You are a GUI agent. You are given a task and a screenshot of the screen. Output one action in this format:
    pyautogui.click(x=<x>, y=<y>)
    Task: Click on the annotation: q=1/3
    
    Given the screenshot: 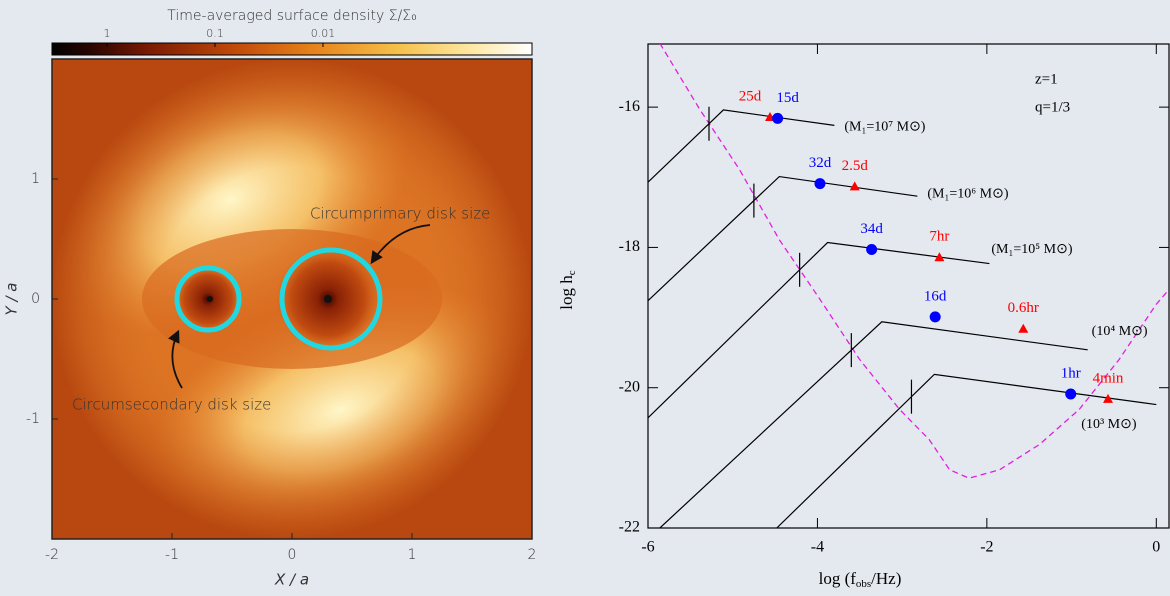 What is the action you would take?
    pyautogui.click(x=1052, y=107)
    